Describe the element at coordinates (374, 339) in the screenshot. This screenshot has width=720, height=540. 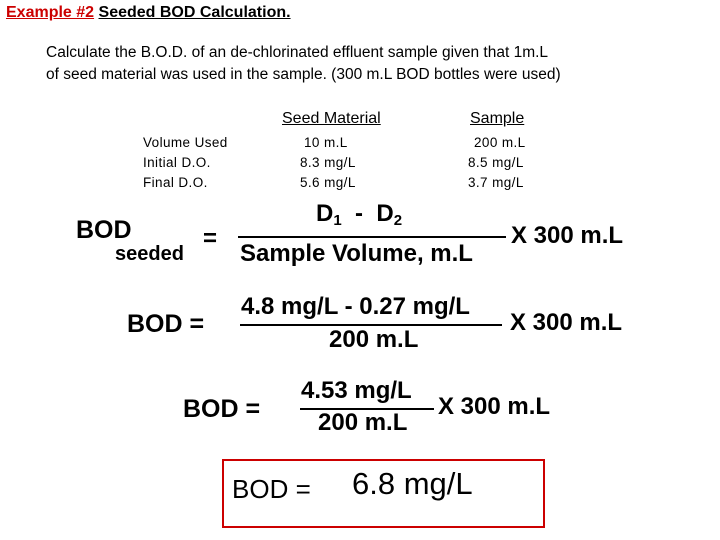
I see `step1-denominator: 200 m.L` at that location.